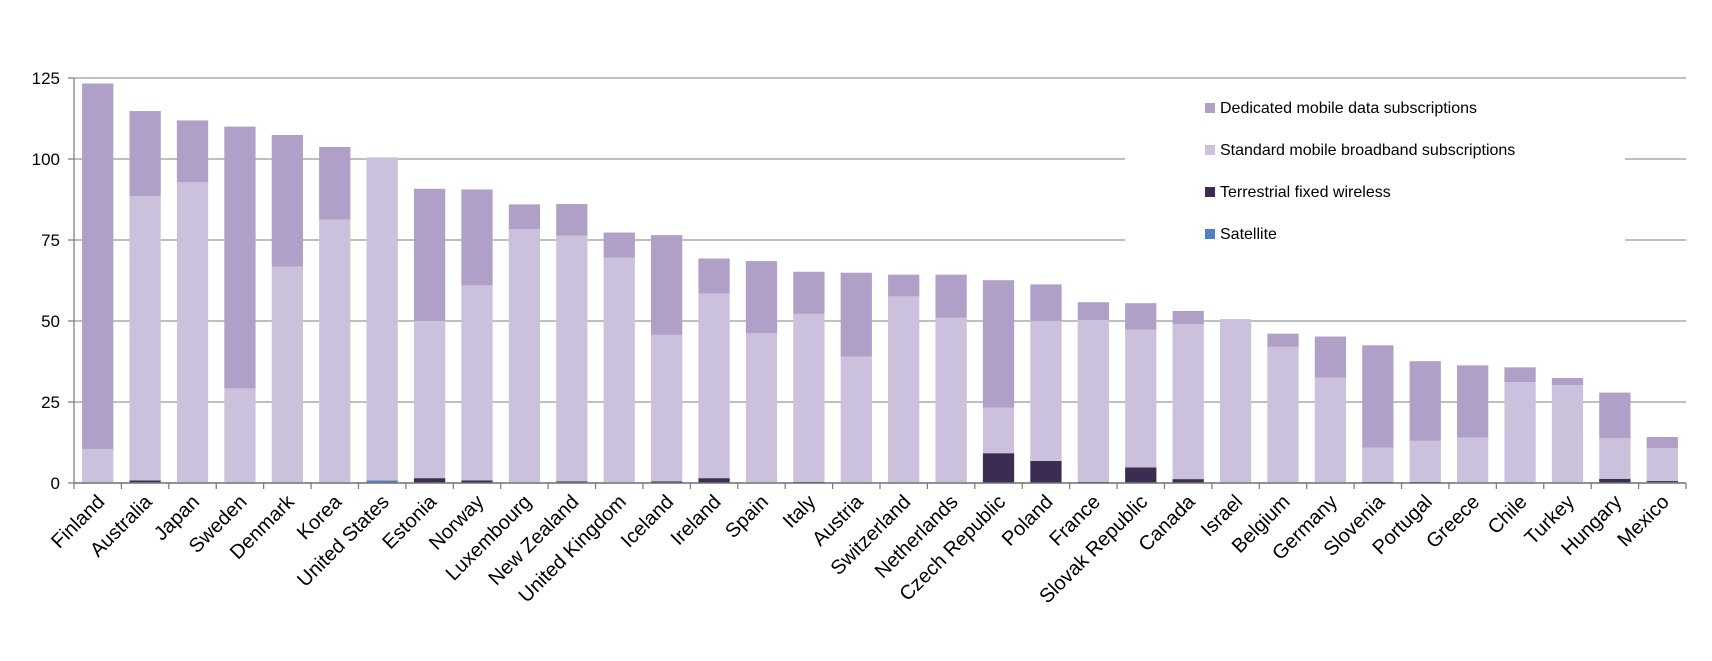  Describe the element at coordinates (647, 521) in the screenshot. I see `x-category-label: Iceland` at that location.